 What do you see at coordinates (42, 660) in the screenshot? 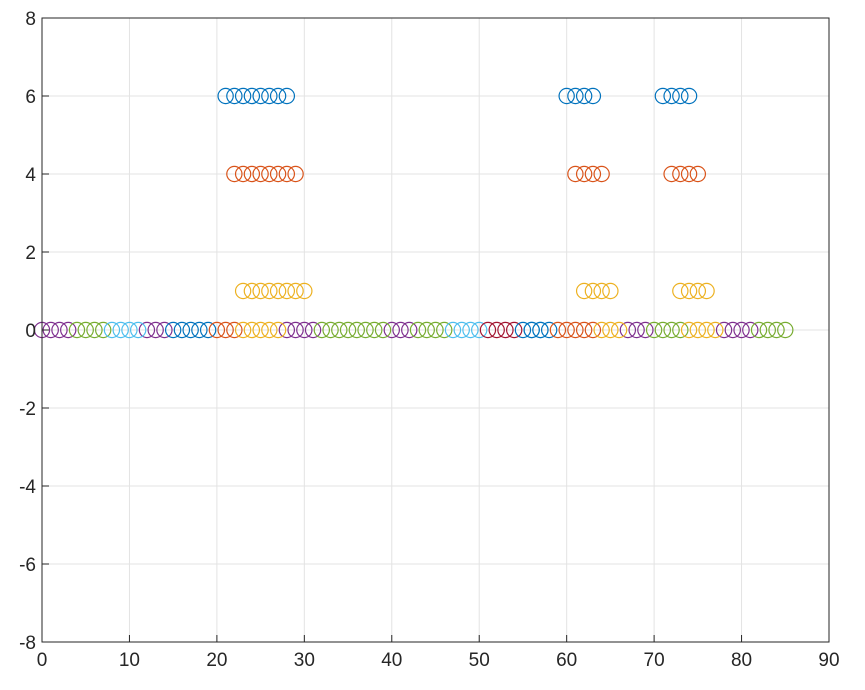
I see `x-tick-label: 0` at bounding box center [42, 660].